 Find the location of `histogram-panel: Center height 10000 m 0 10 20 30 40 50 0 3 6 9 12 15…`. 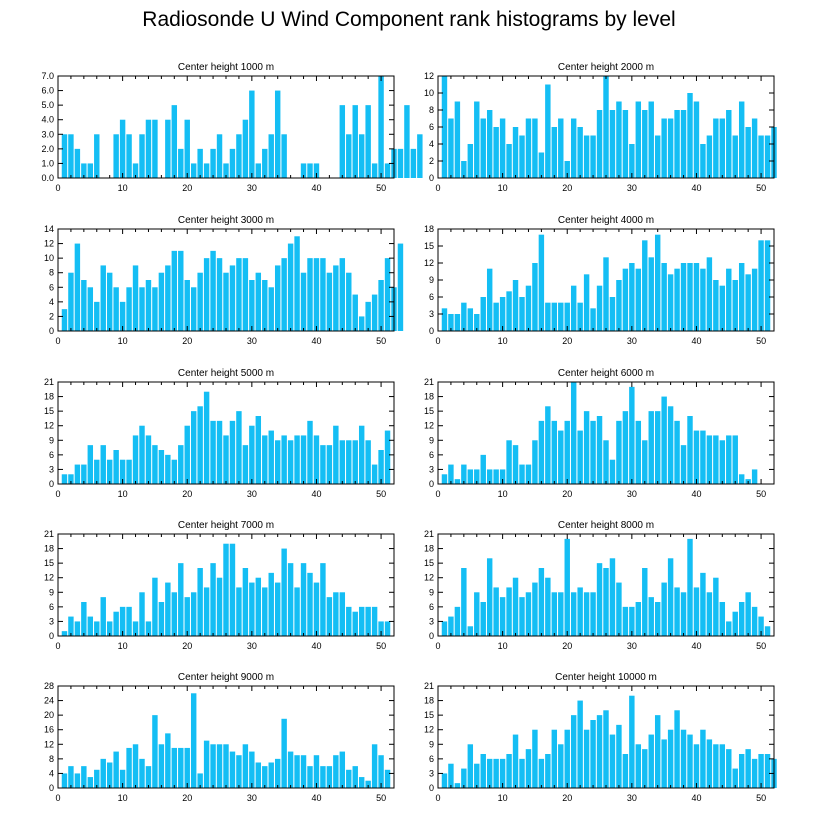

histogram-panel: Center height 10000 m 0 10 20 30 40 50 0 3 6 9 12 15… is located at coordinates (600, 737).